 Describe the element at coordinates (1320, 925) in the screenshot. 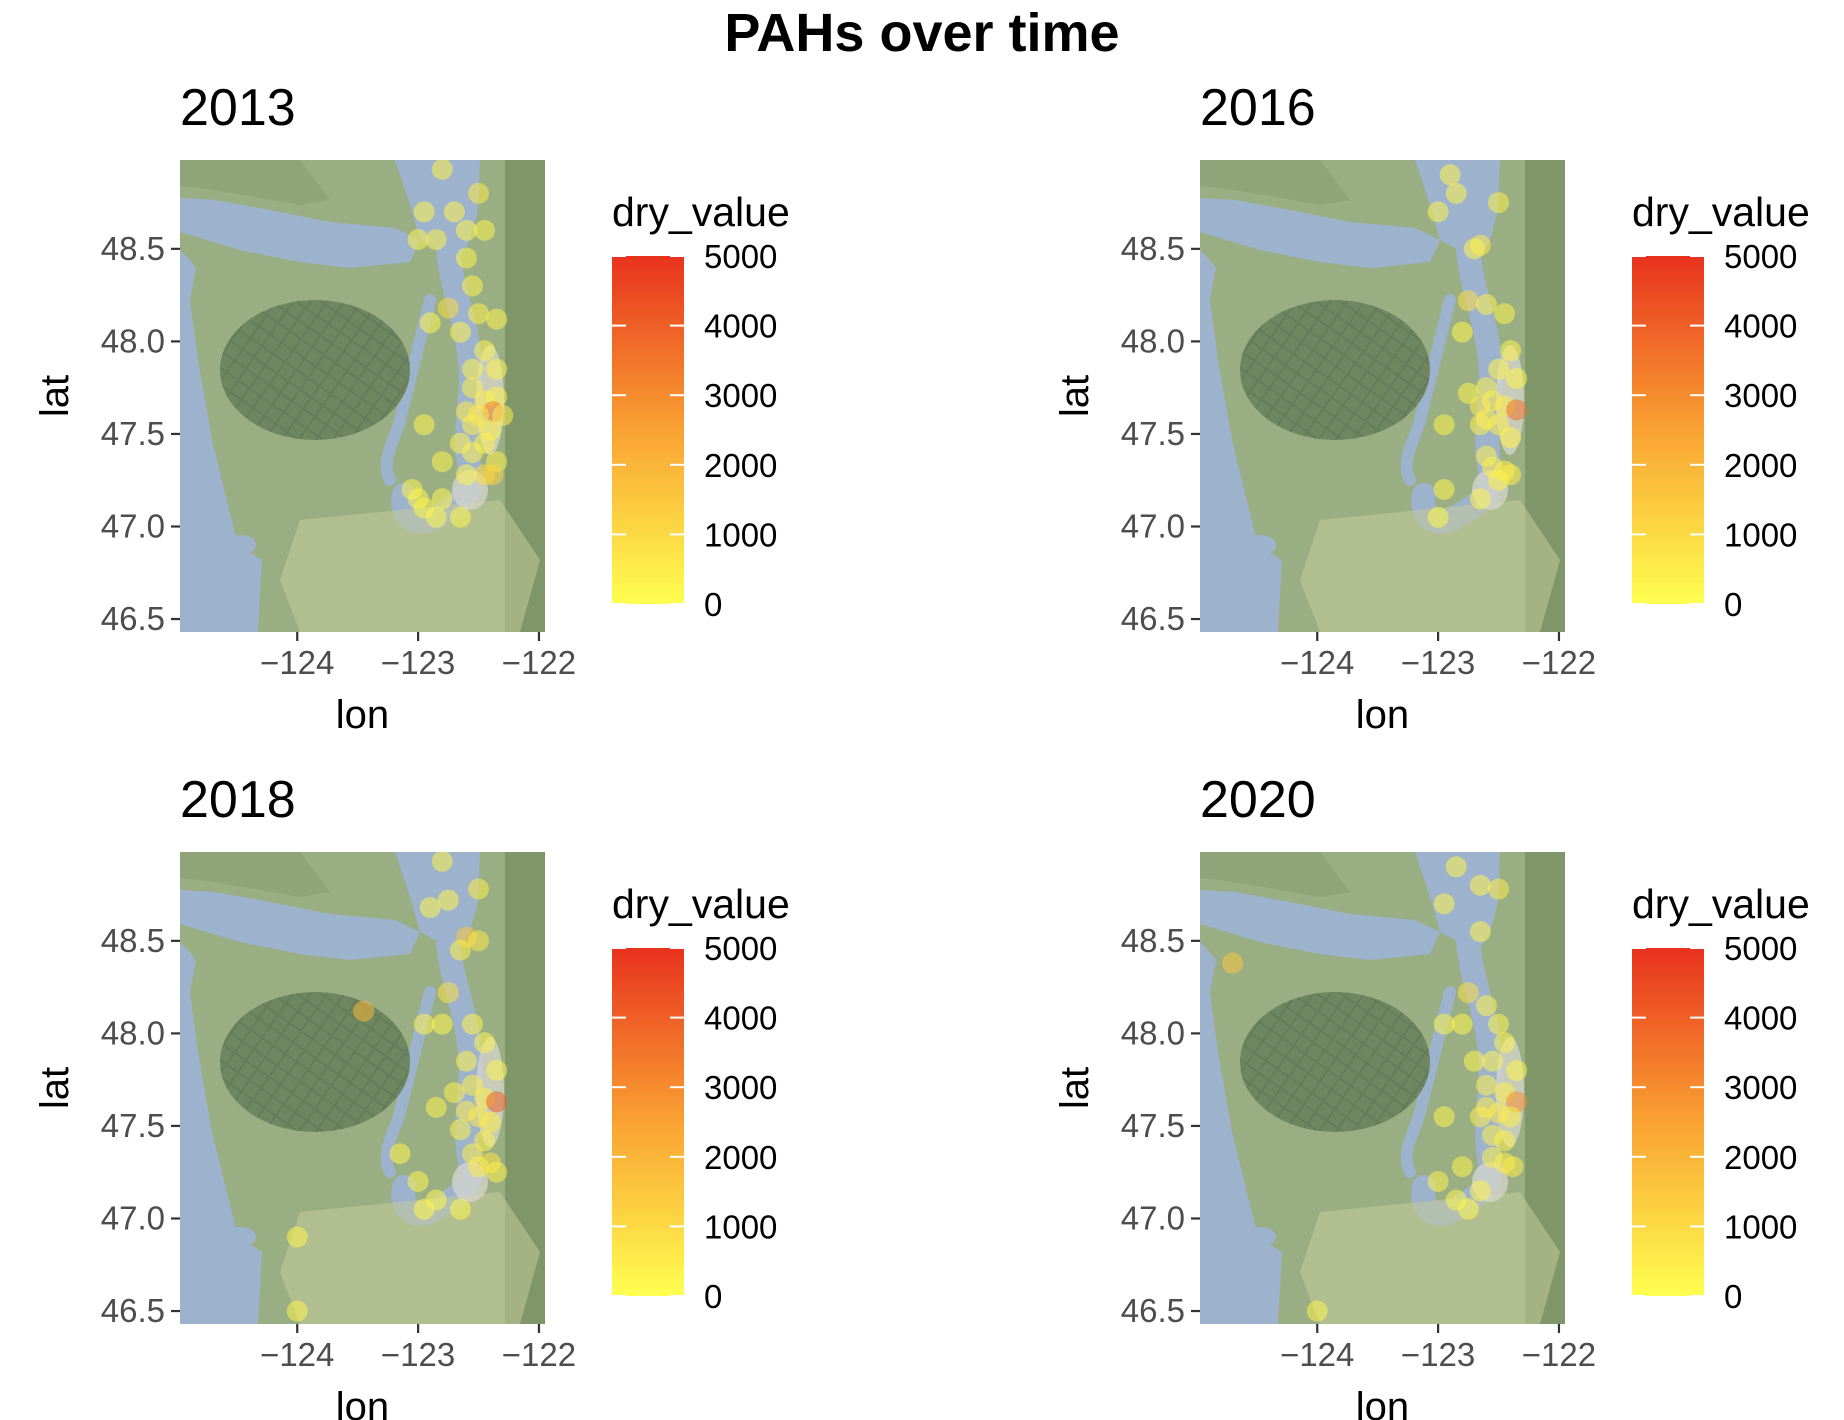

I see `strait-of-juan-de-fuca` at that location.